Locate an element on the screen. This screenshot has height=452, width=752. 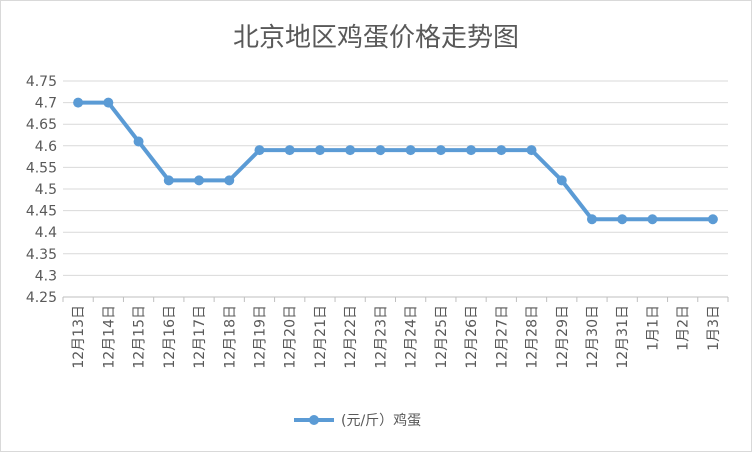
x-tick-label: 12月18日 is located at coordinates (230, 337).